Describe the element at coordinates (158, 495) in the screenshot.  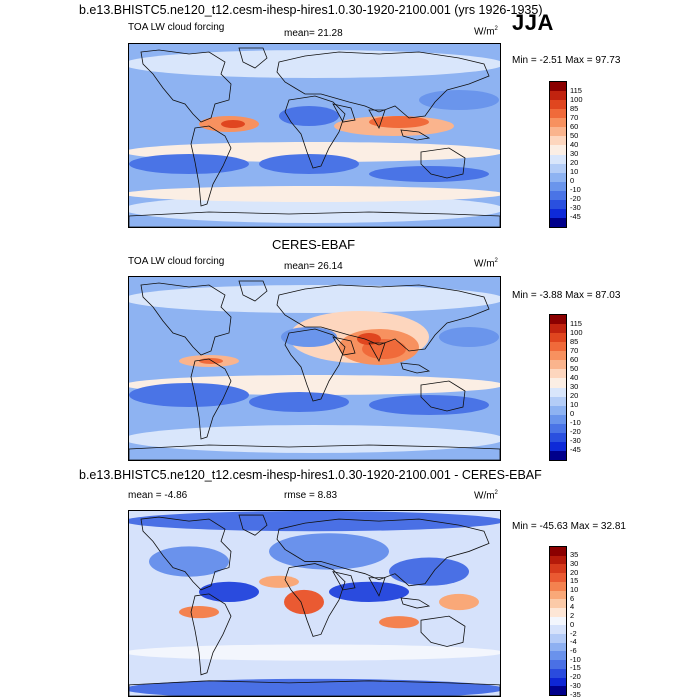
I see `panel3-mean-label: mean = -4.86` at that location.